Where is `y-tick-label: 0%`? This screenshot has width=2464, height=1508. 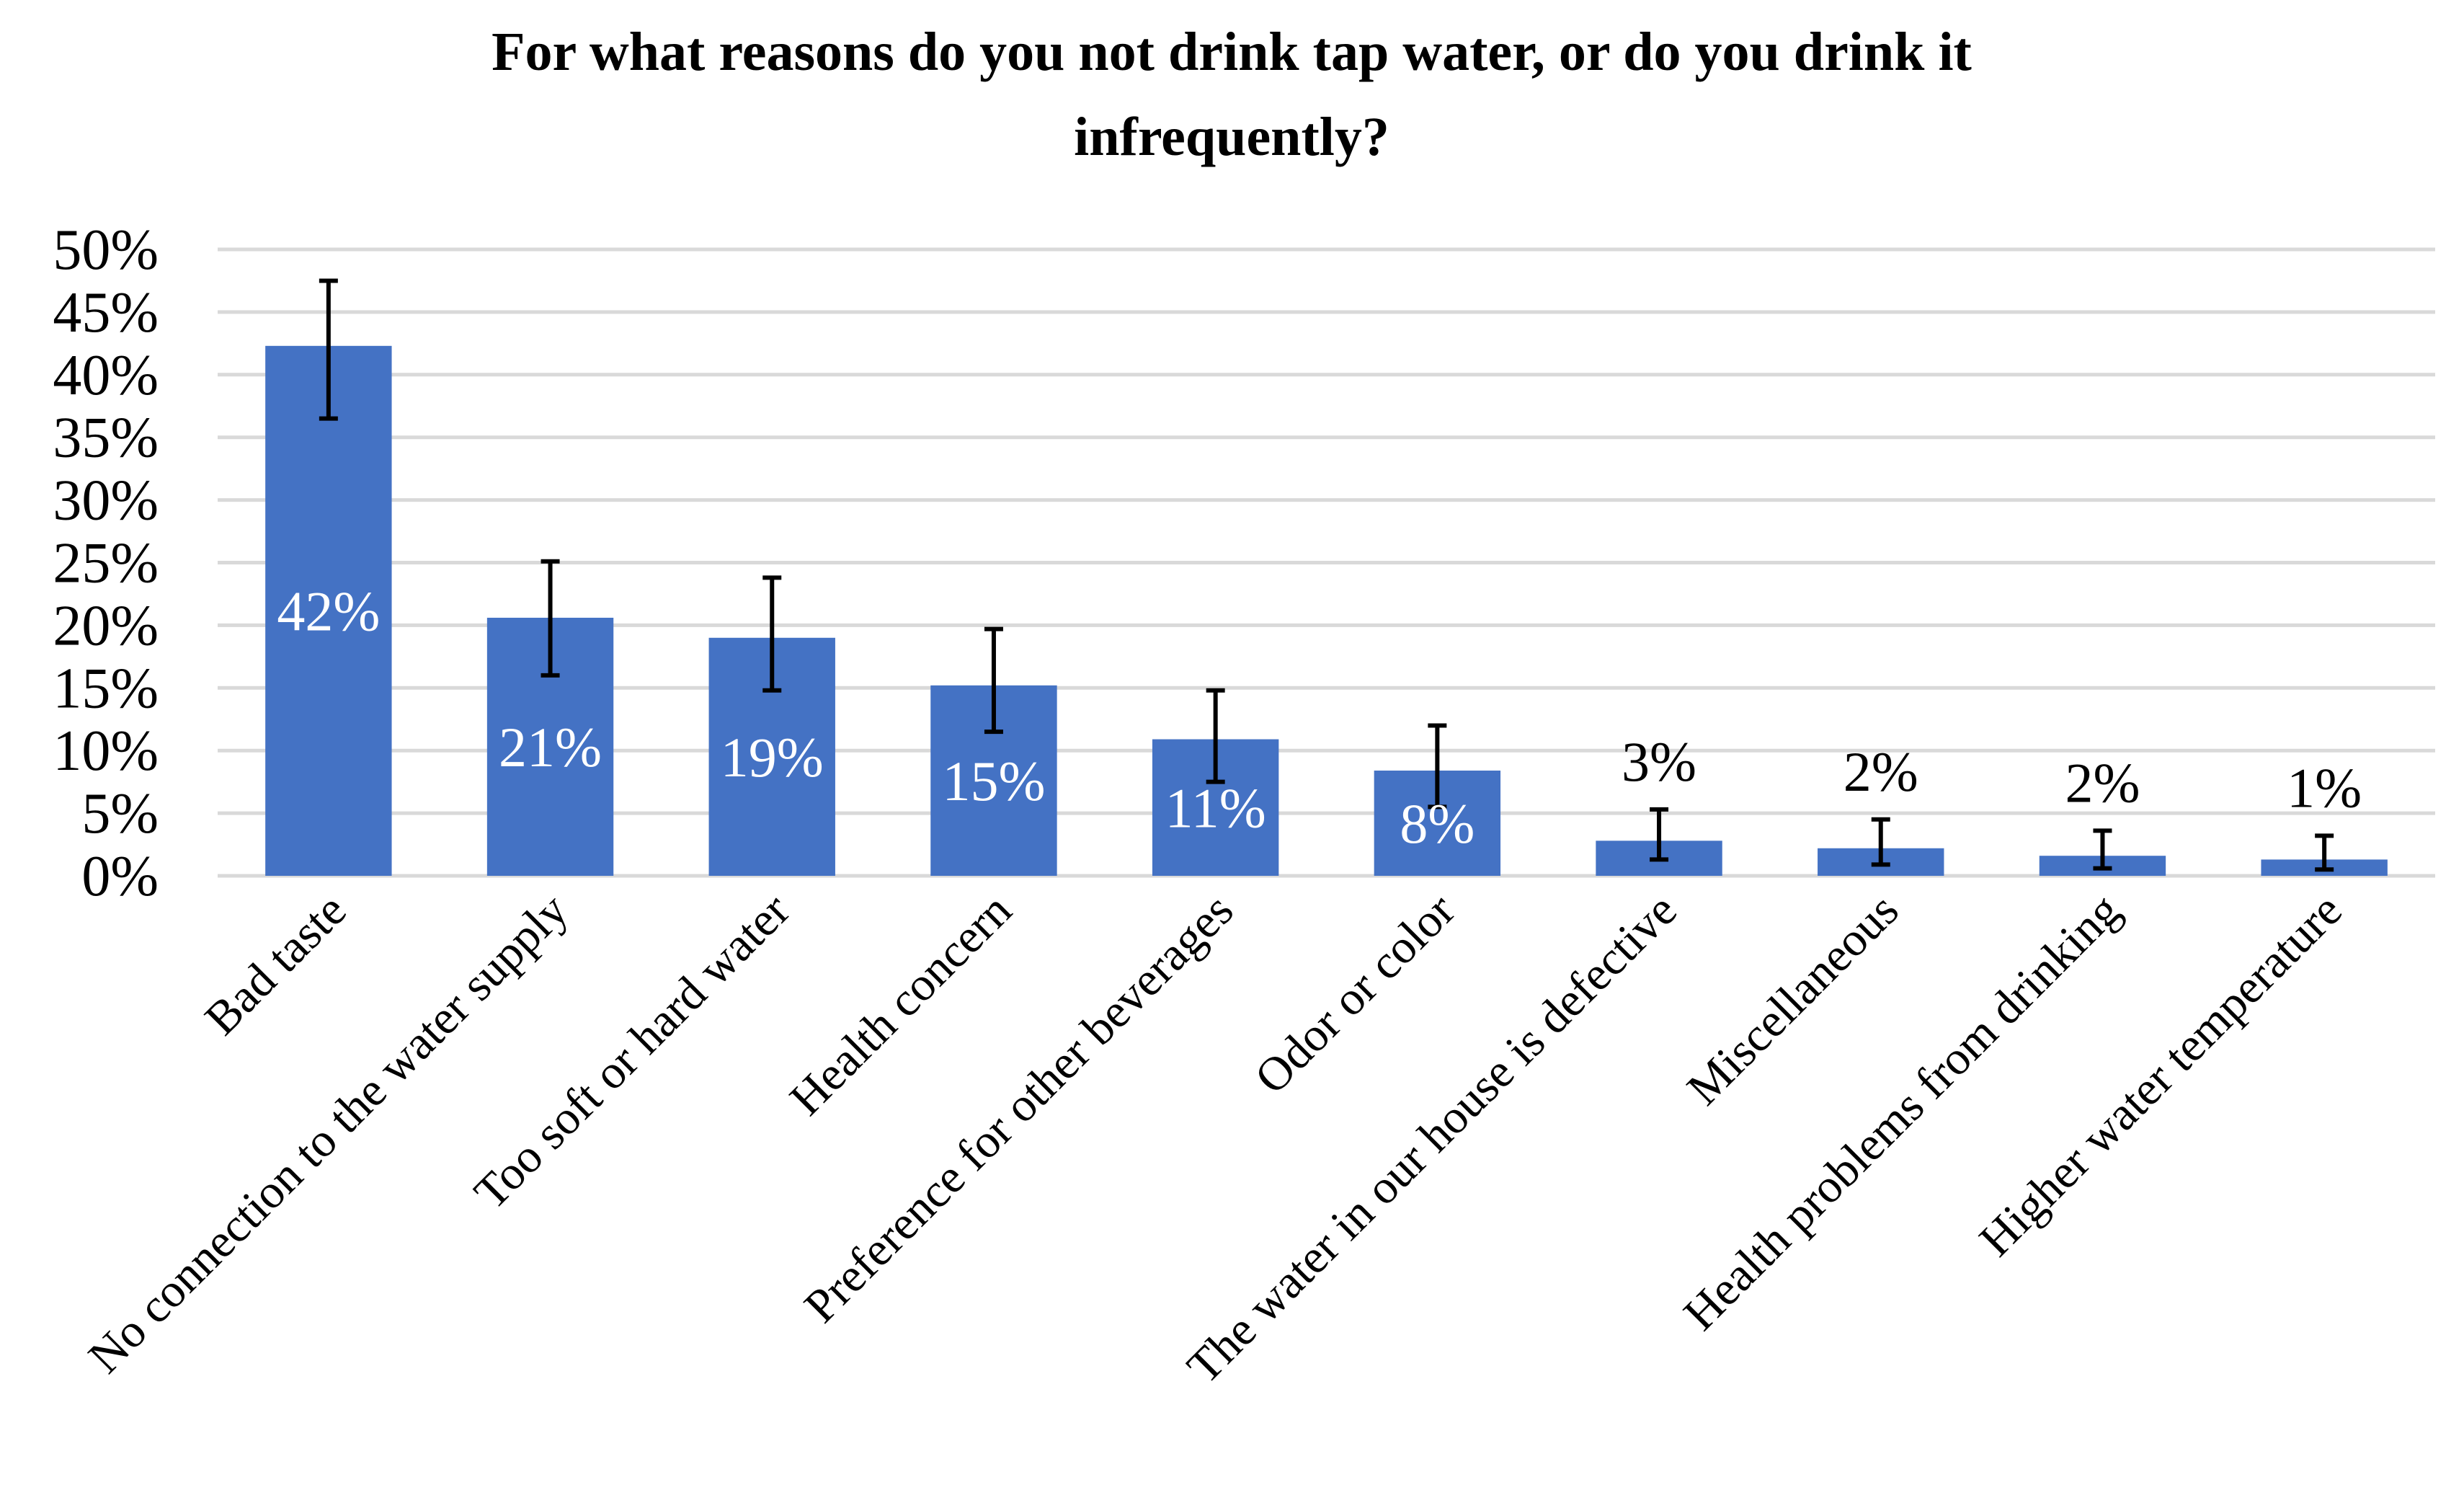
y-tick-label: 0% is located at coordinates (120, 876).